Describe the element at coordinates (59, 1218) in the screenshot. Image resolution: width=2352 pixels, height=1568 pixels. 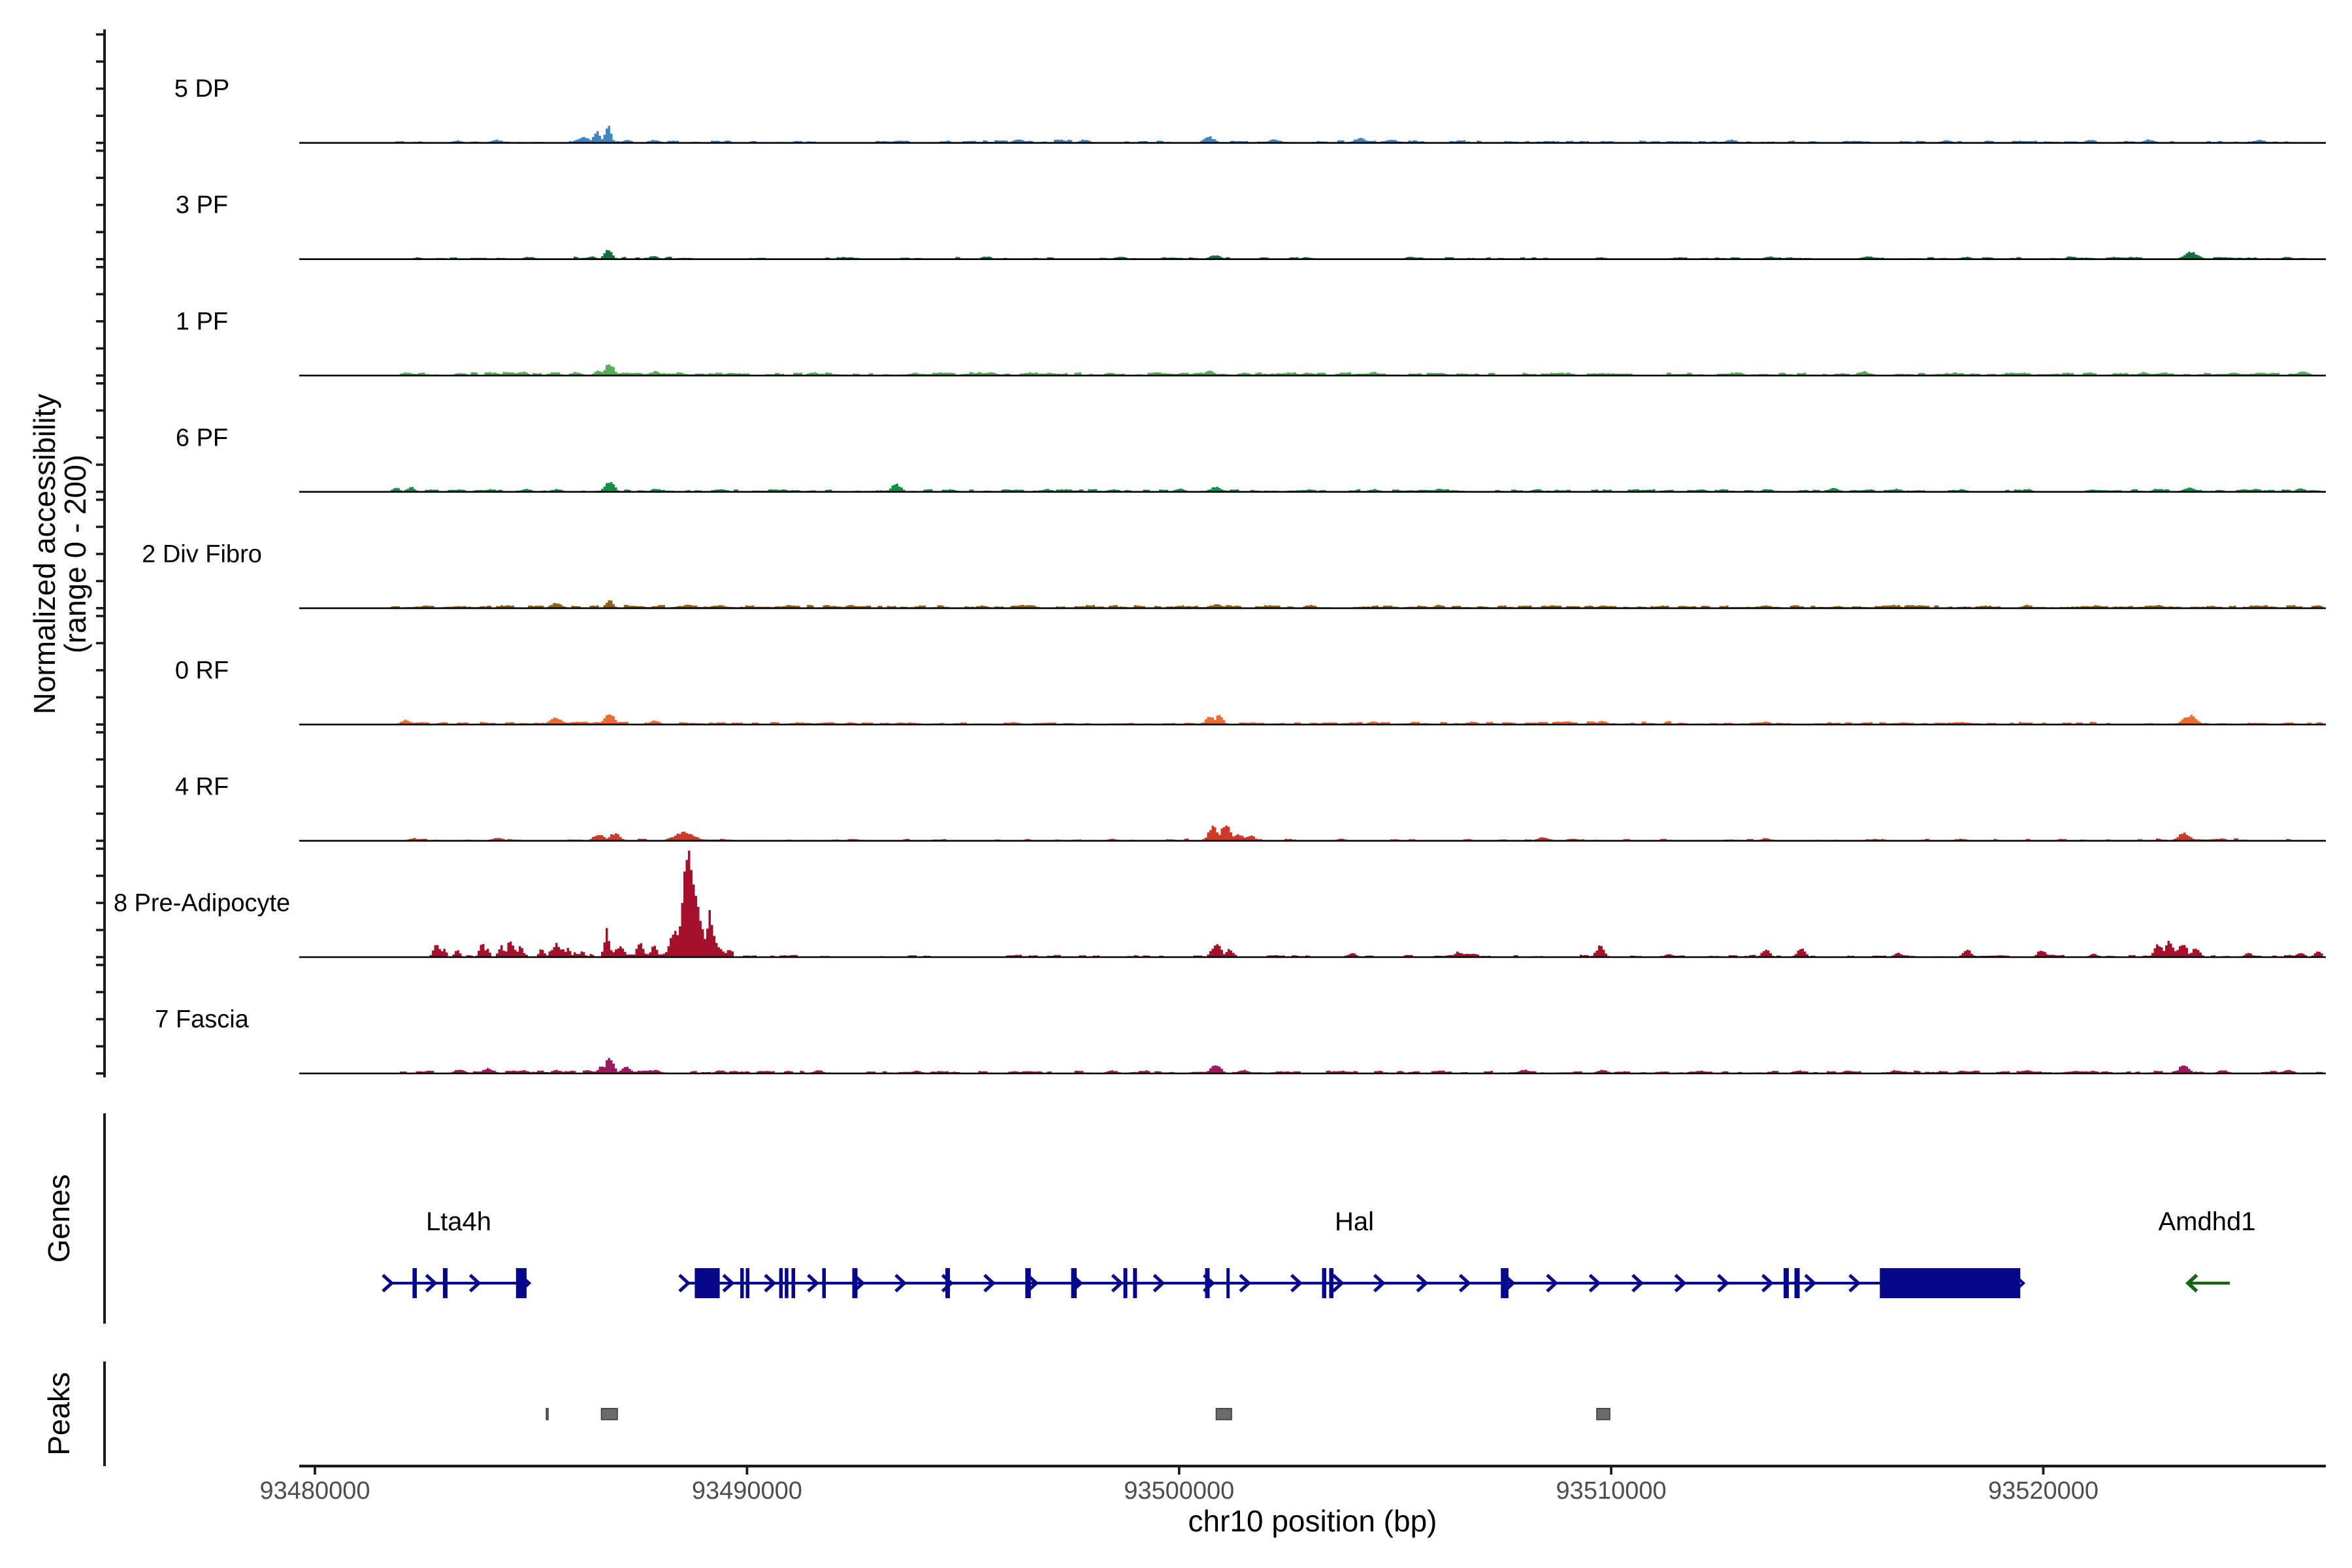
I see `svg-text: Genes` at that location.